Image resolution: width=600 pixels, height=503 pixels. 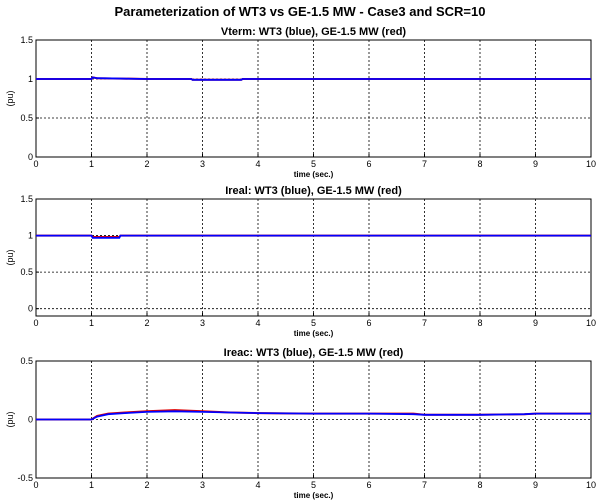 What do you see at coordinates (314, 32) in the screenshot?
I see `subplot-title: Vterm: WT3 (blue), GE-1.5 MW (red)` at bounding box center [314, 32].